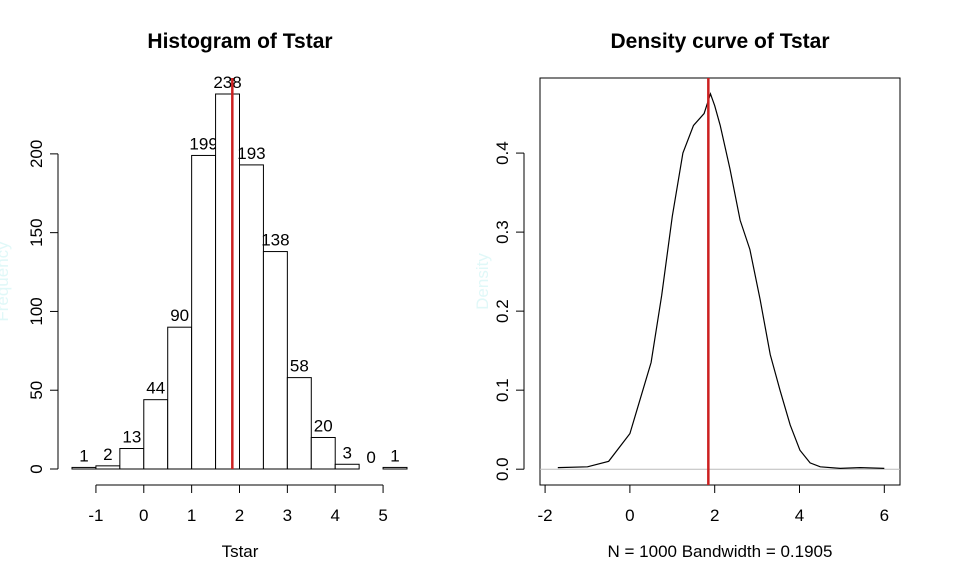 This screenshot has width=960, height=583. What do you see at coordinates (203, 143) in the screenshot?
I see `data-label: 199` at bounding box center [203, 143].